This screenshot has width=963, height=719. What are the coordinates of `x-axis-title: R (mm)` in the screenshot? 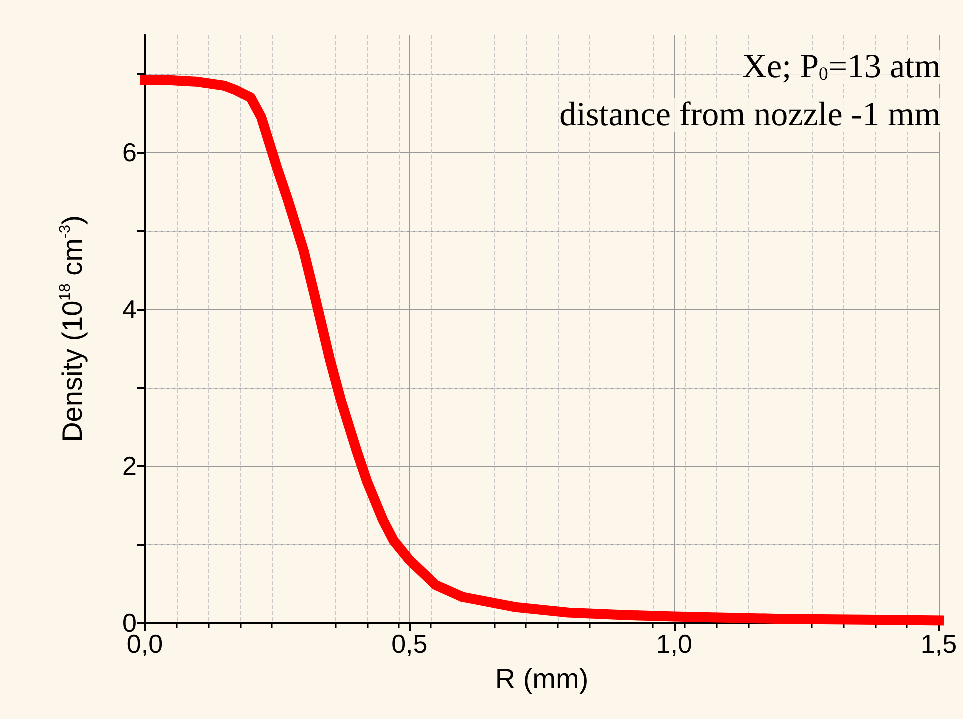 It's located at (542, 679).